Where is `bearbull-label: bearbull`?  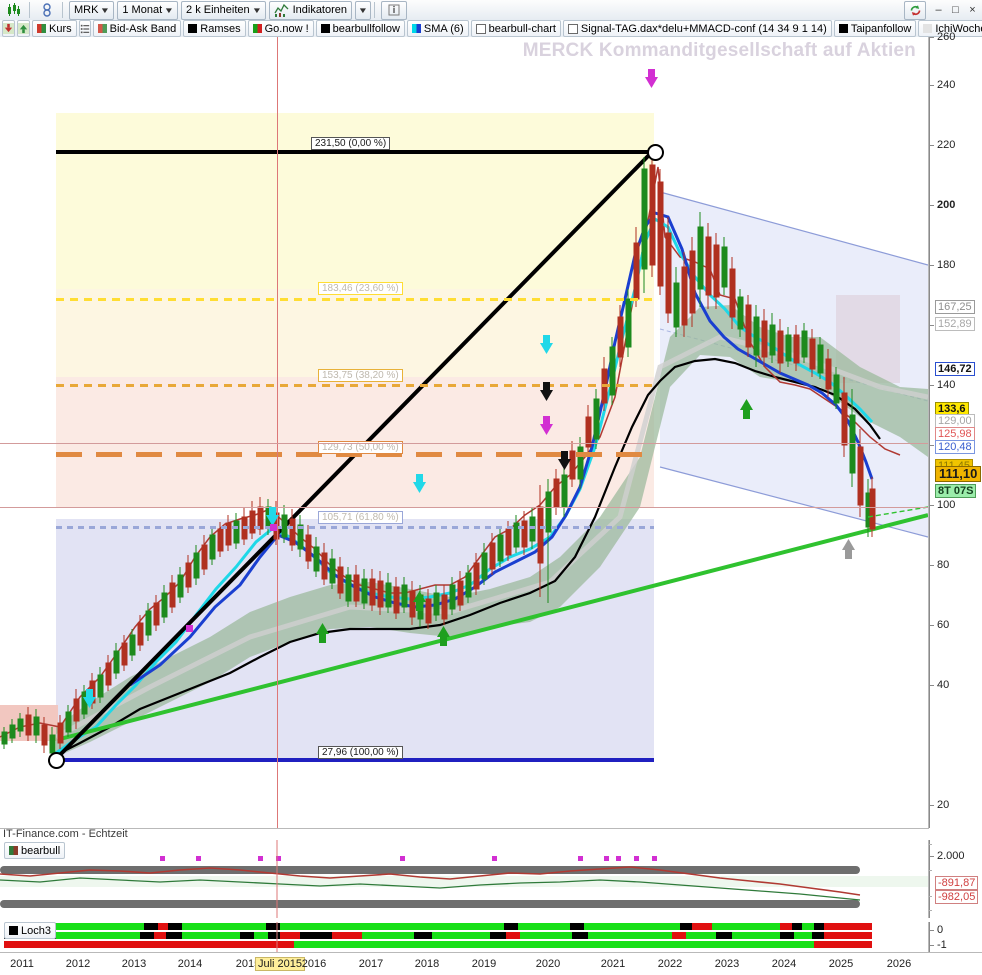
bearbull-label: bearbull is located at coordinates (41, 850).